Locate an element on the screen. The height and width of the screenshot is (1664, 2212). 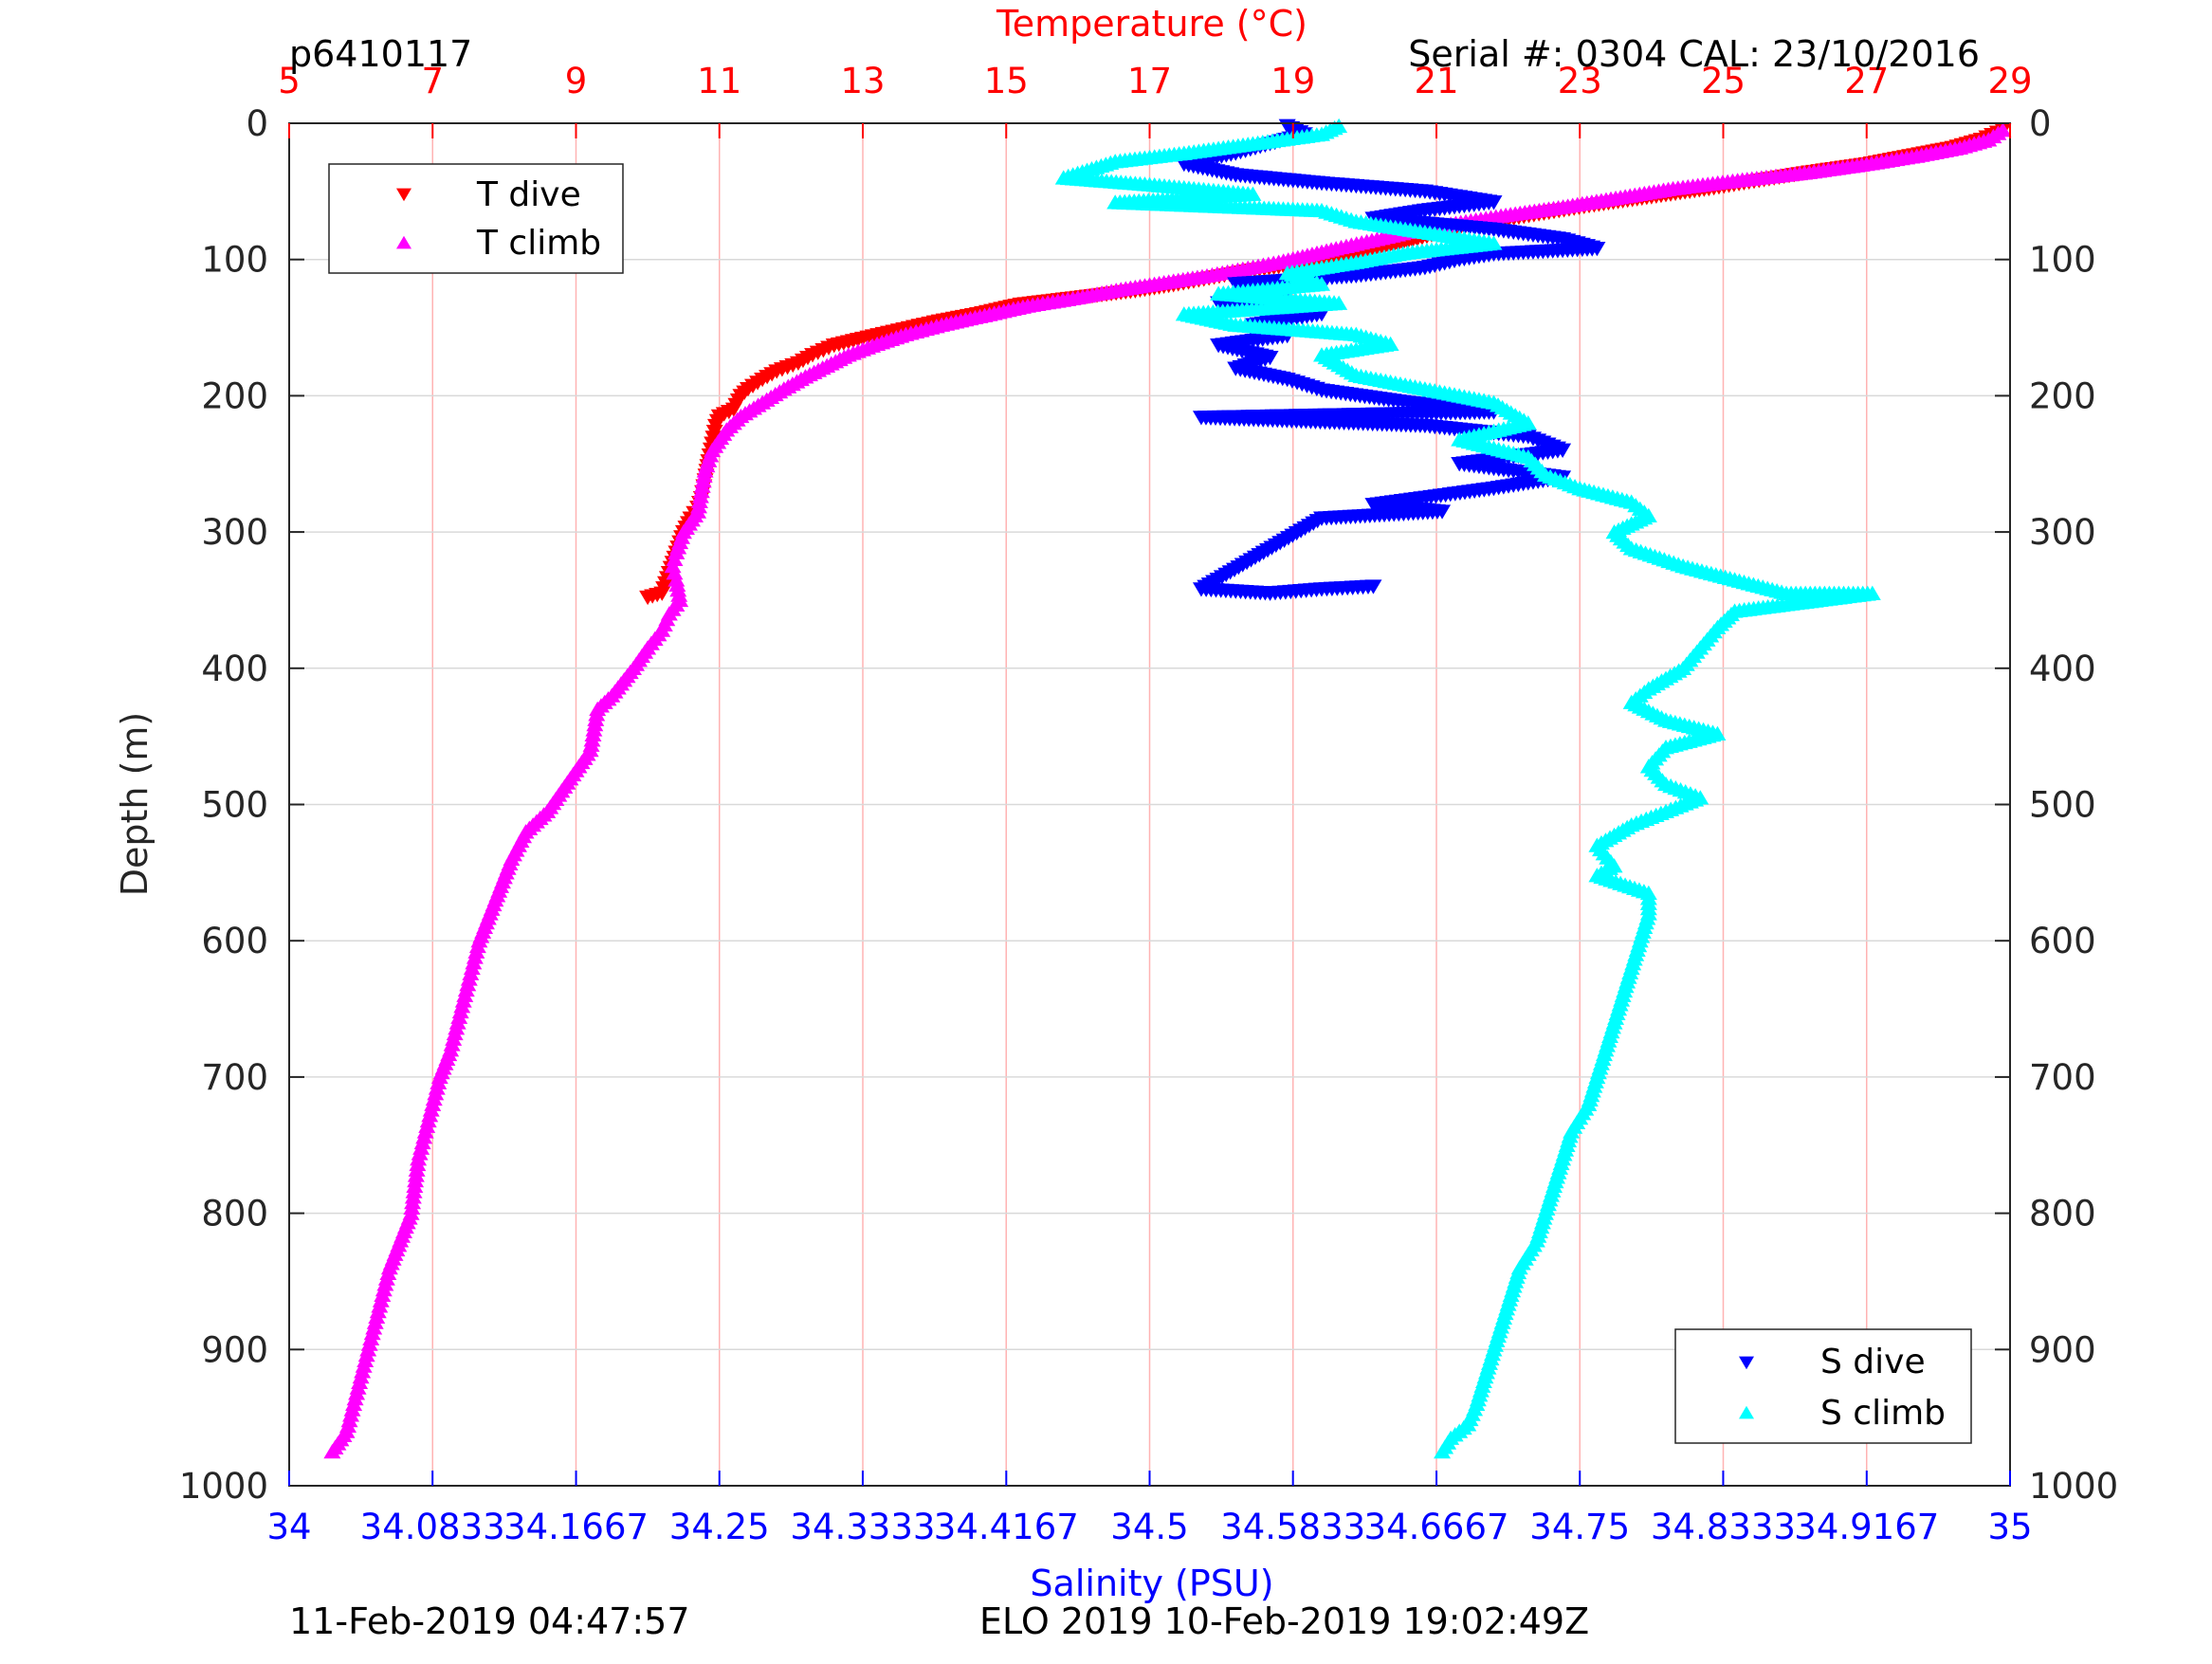
tick-label-depth-right: 500 is located at coordinates (2062, 805).